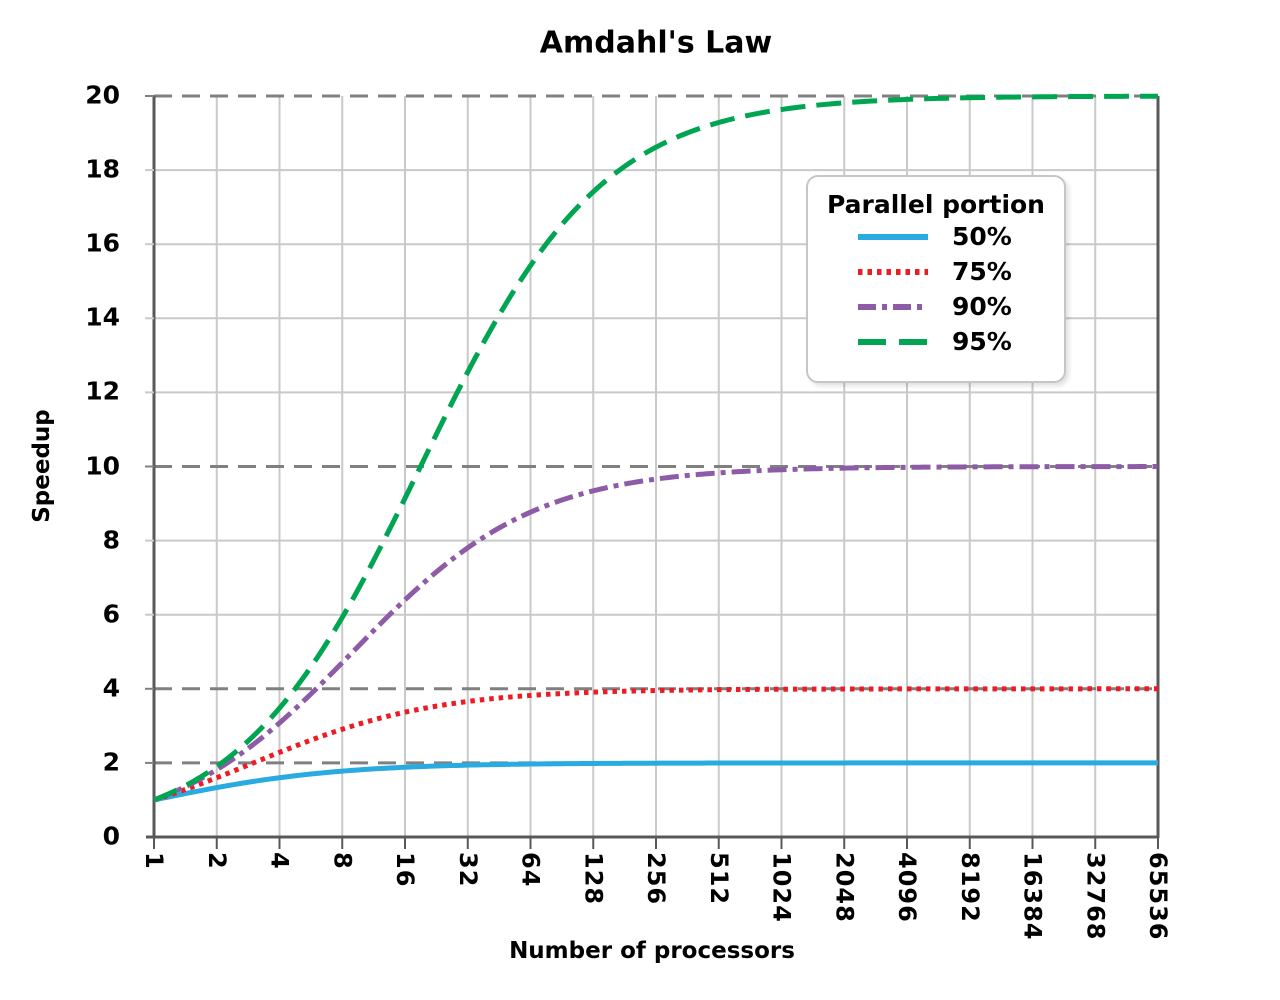  I want to click on legend-item-50pct: 50%, so click(936, 236).